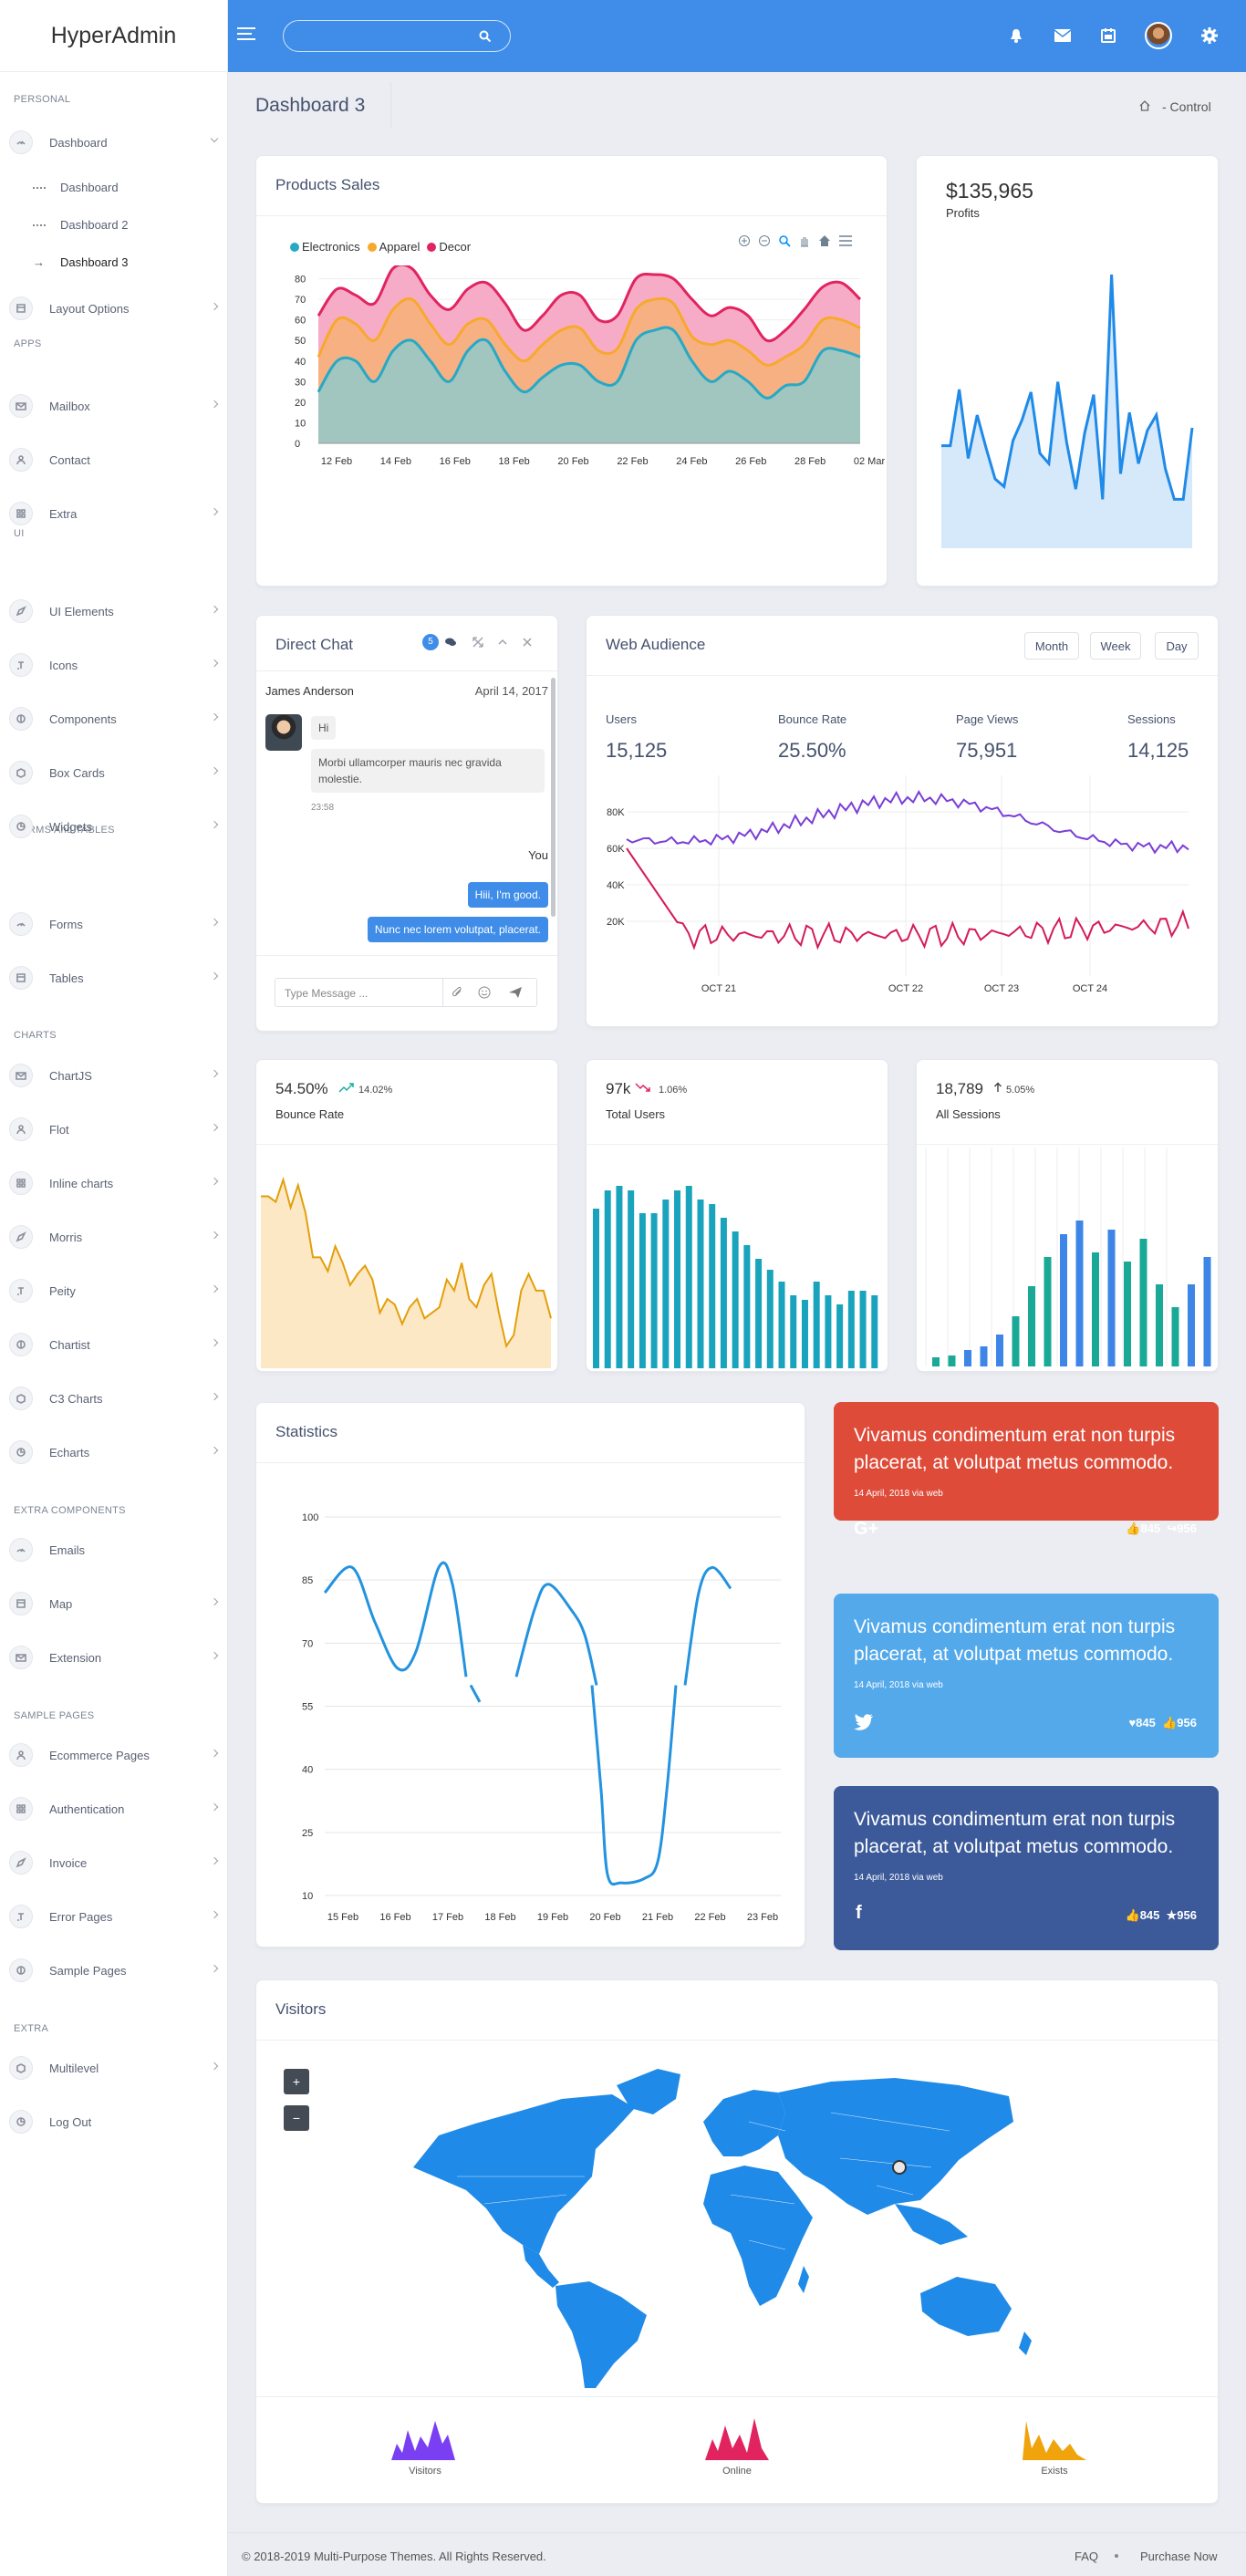 This screenshot has height=2576, width=1246. I want to click on sidebar-item-emails: Emails, so click(113, 1549).